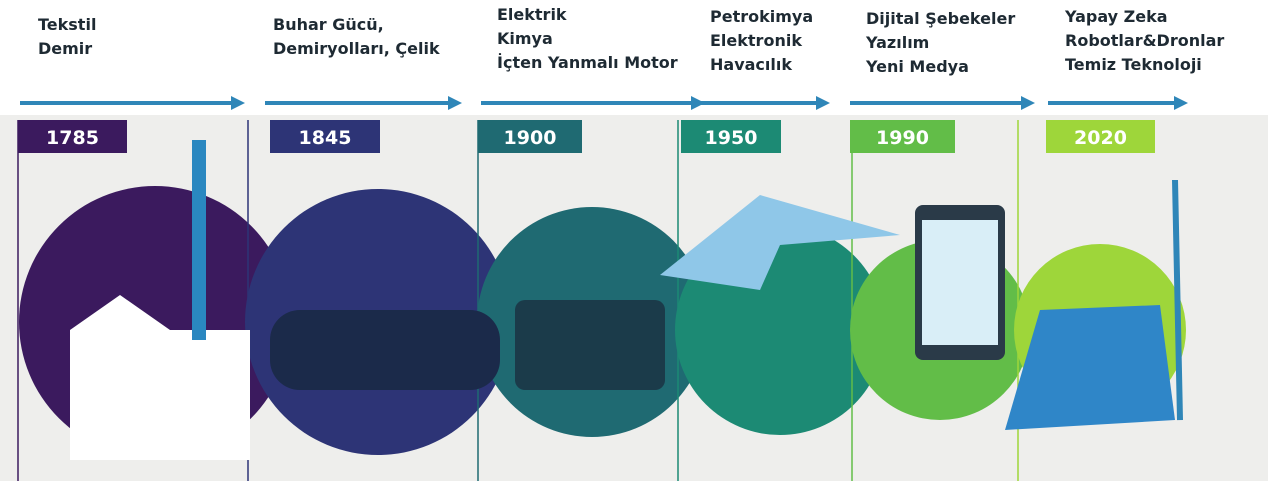 Image resolution: width=1268 pixels, height=481 pixels. I want to click on era-caption: Buhar Gücü,, so click(328, 24).